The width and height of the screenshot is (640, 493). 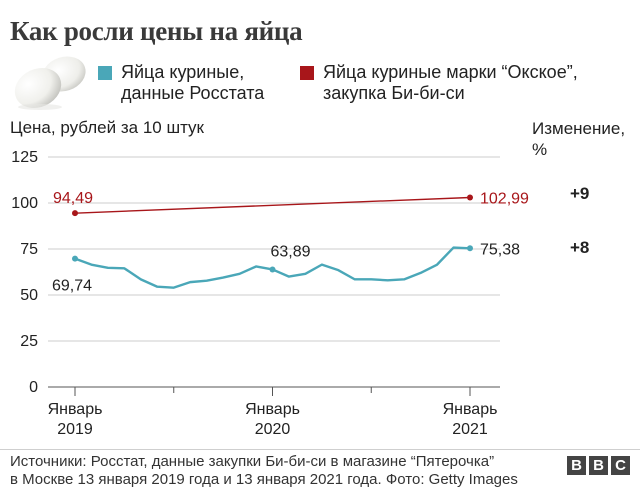 What do you see at coordinates (72, 286) in the screenshot?
I see `data-label: 69,74` at bounding box center [72, 286].